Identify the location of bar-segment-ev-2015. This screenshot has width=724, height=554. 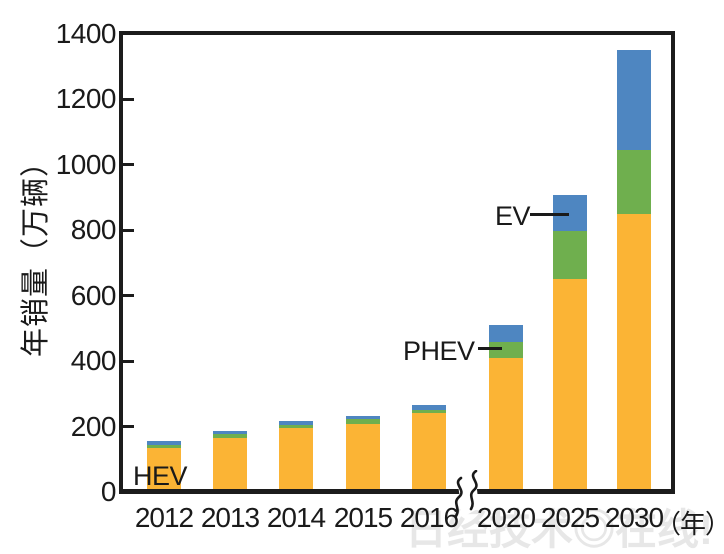
(363, 418).